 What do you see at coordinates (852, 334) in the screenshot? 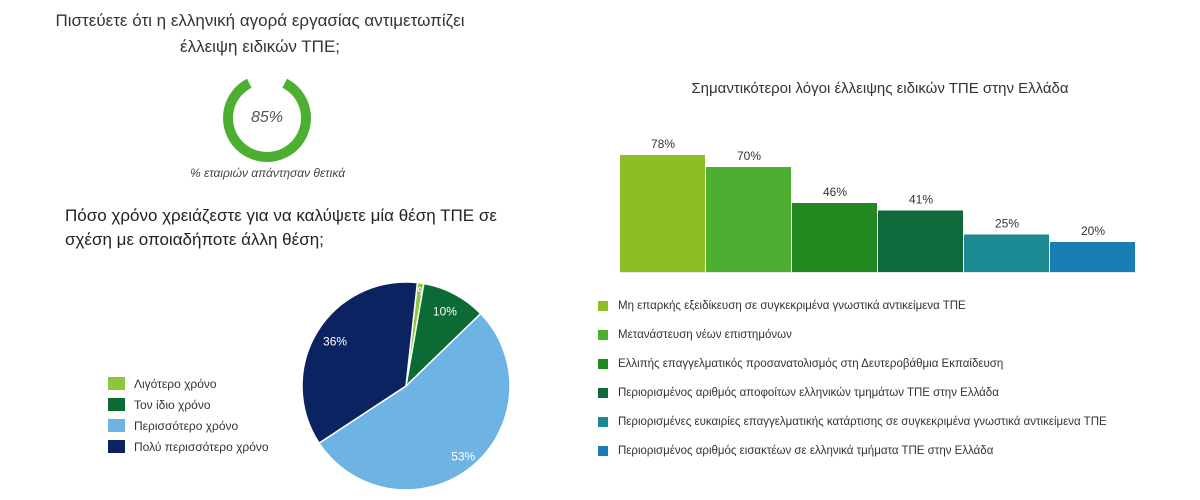
I see `bar-legend-item: Μετανάστευση νέων επιστημόνων` at bounding box center [852, 334].